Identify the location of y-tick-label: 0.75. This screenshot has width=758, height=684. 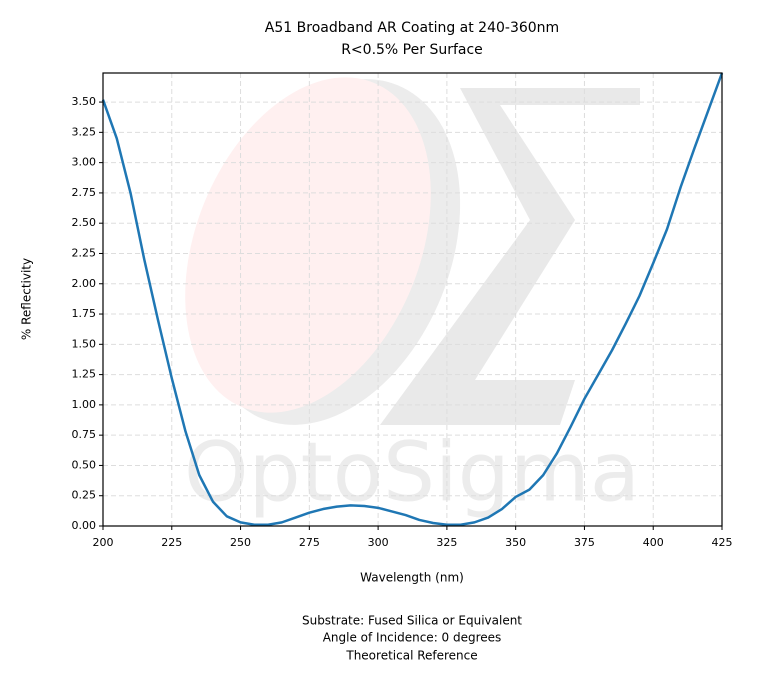
(84, 434).